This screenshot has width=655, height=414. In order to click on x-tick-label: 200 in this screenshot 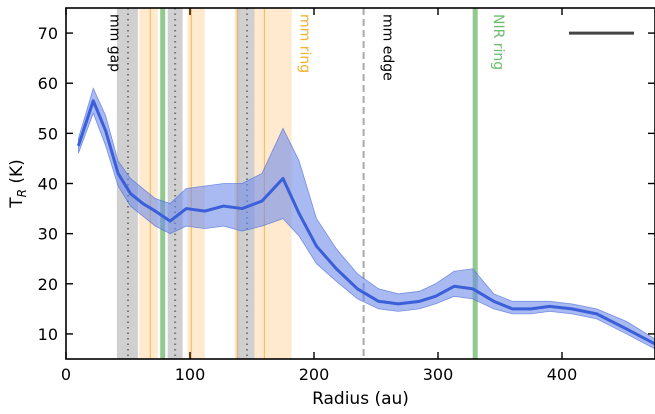, I will do `click(314, 374)`.